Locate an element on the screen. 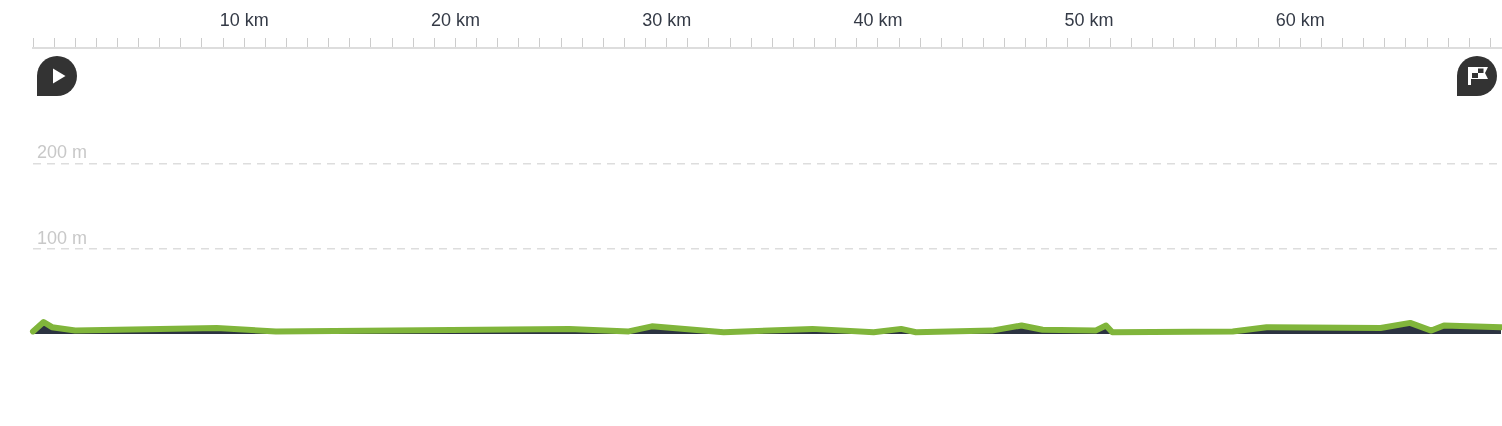 This screenshot has width=1502, height=426. x-tick-label: 60 km is located at coordinates (1300, 20).